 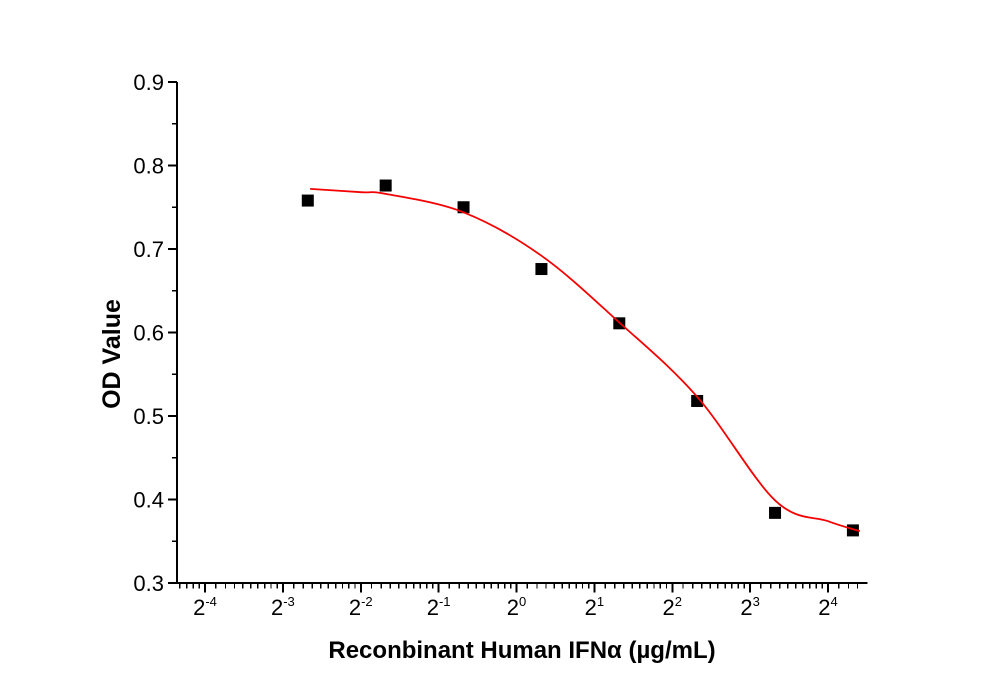 What do you see at coordinates (361, 607) in the screenshot?
I see `x-tick-label: 2-2` at bounding box center [361, 607].